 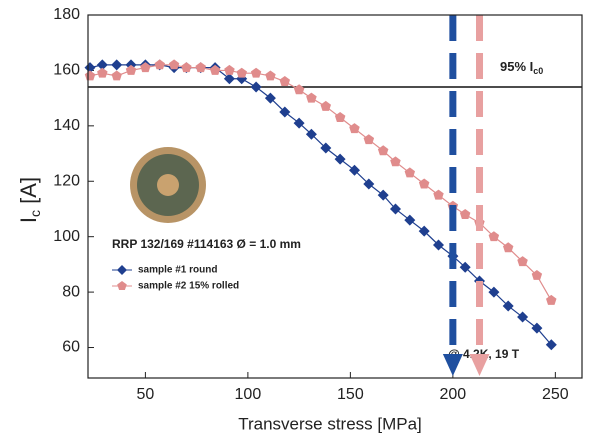 What do you see at coordinates (66, 180) in the screenshot?
I see `y-tick-label: 120` at bounding box center [66, 180].